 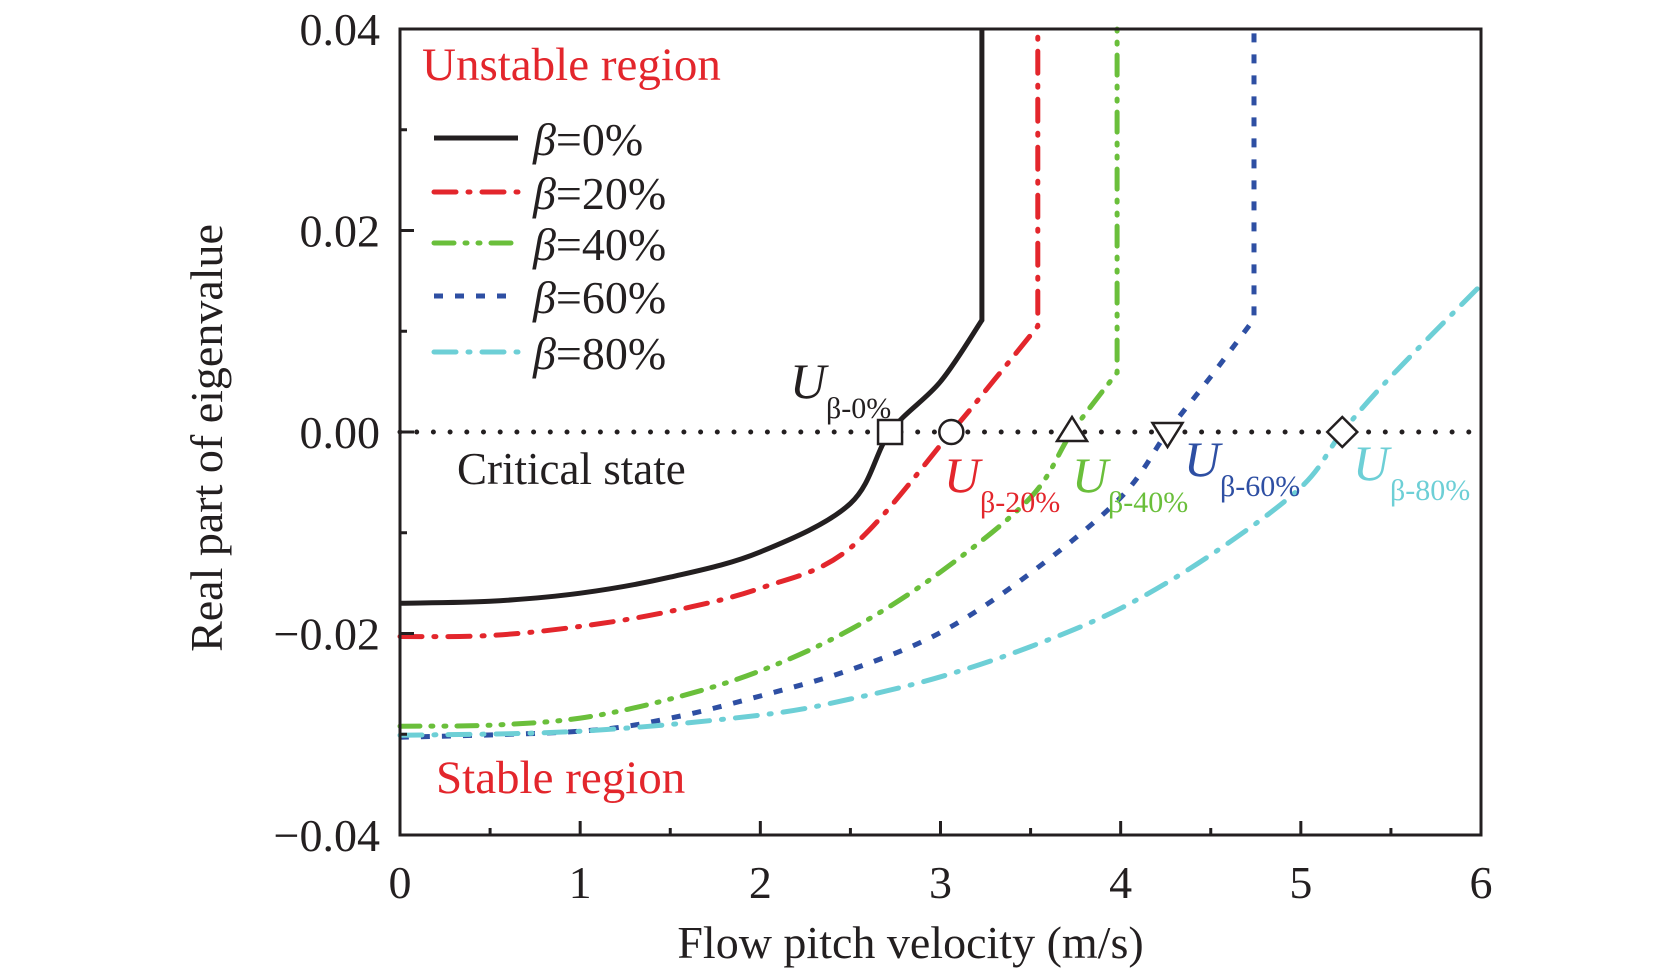 What do you see at coordinates (340, 231) in the screenshot?
I see `y-tick-label: 0.02` at bounding box center [340, 231].